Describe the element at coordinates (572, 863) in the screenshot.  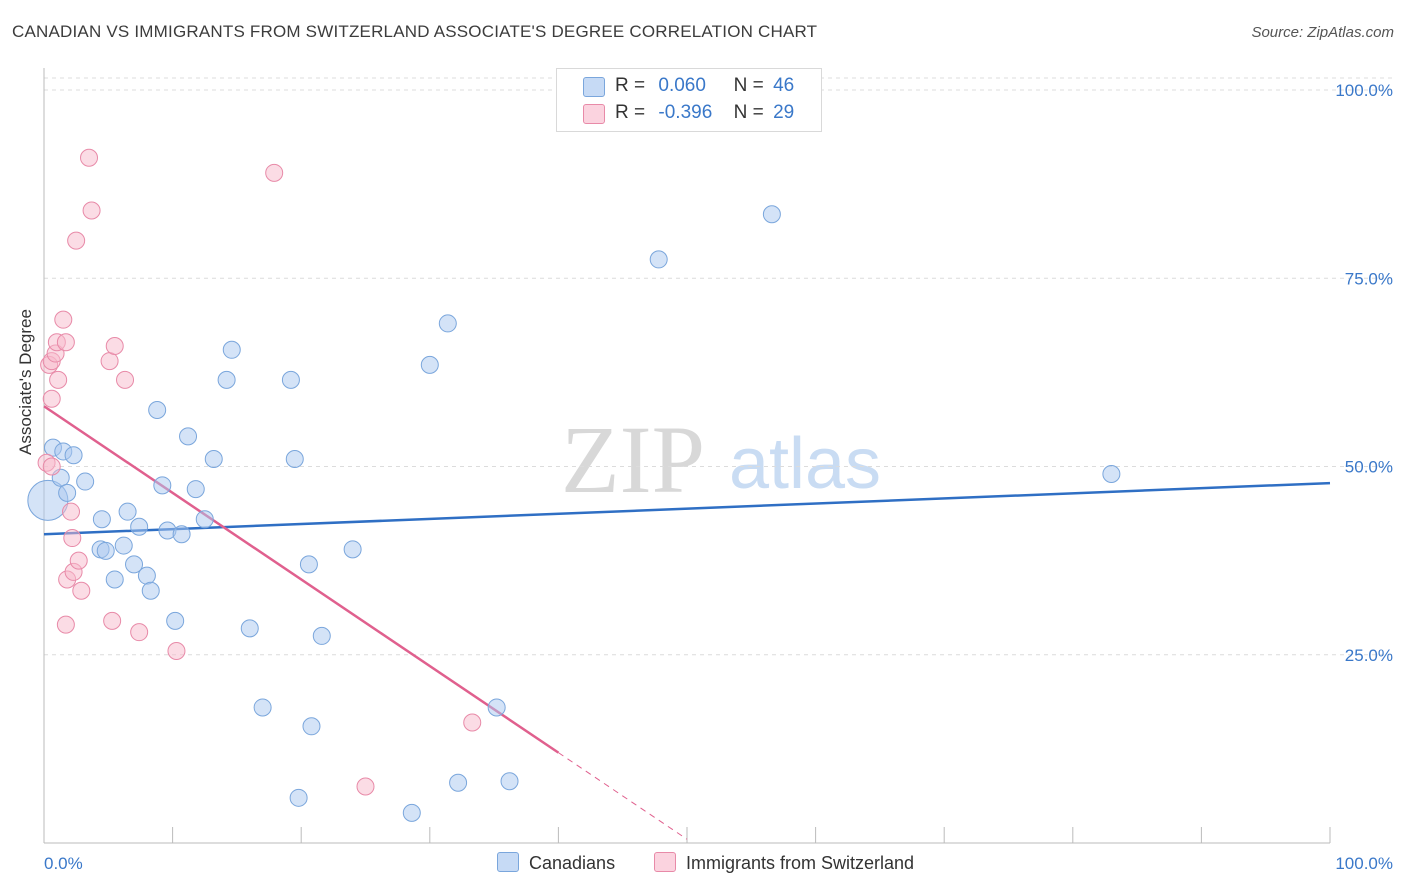
I see `bottom-legend-label: Canadians` at that location.